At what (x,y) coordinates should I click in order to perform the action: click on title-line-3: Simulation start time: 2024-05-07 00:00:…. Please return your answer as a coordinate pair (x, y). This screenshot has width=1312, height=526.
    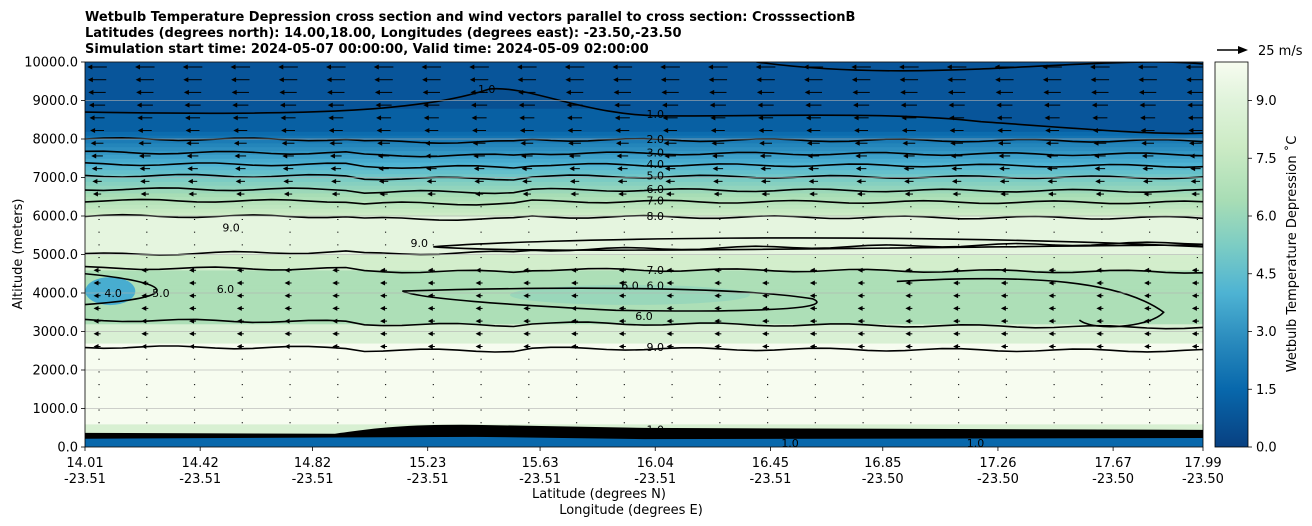
    Looking at the image, I should click on (367, 49).